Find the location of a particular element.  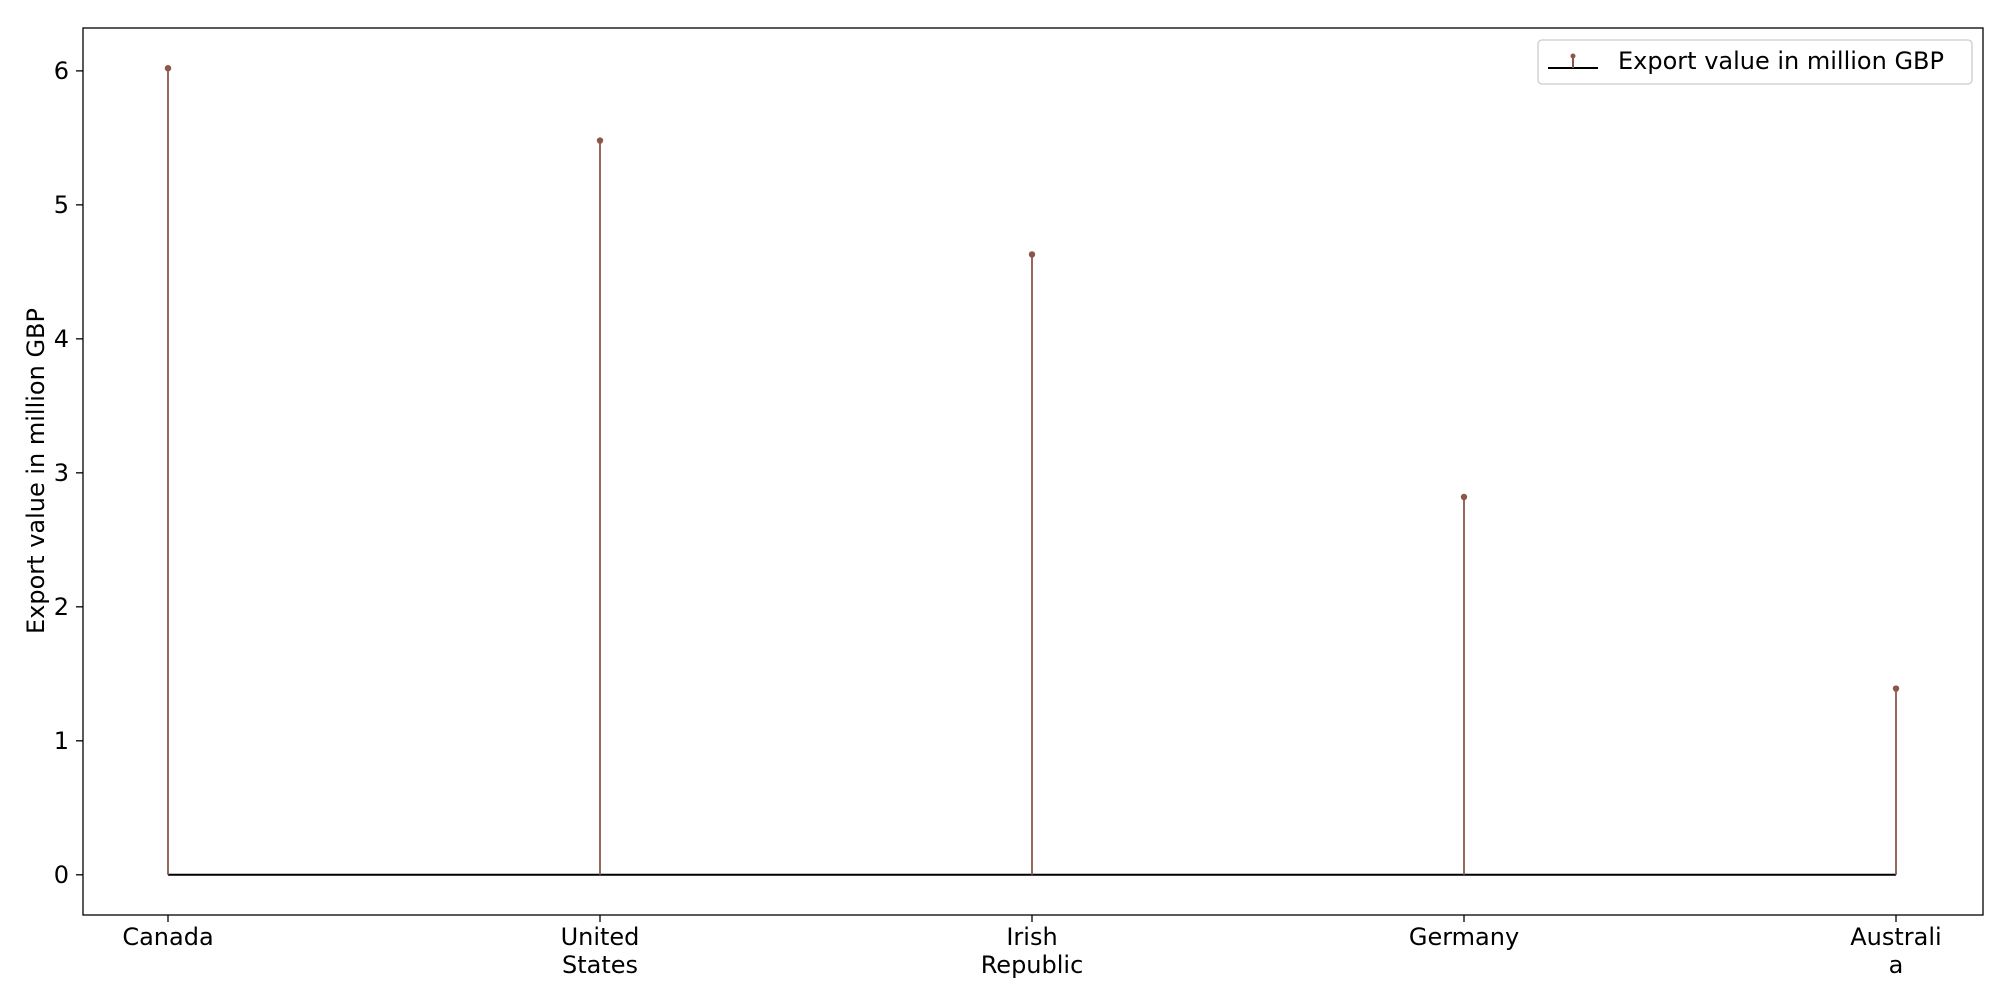

legend-box is located at coordinates (1755, 62).